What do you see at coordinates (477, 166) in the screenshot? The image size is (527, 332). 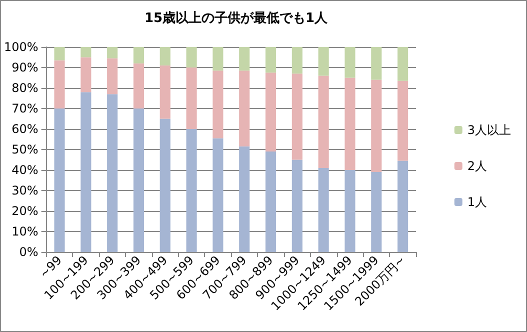 I see `legend-label: 2人` at bounding box center [477, 166].